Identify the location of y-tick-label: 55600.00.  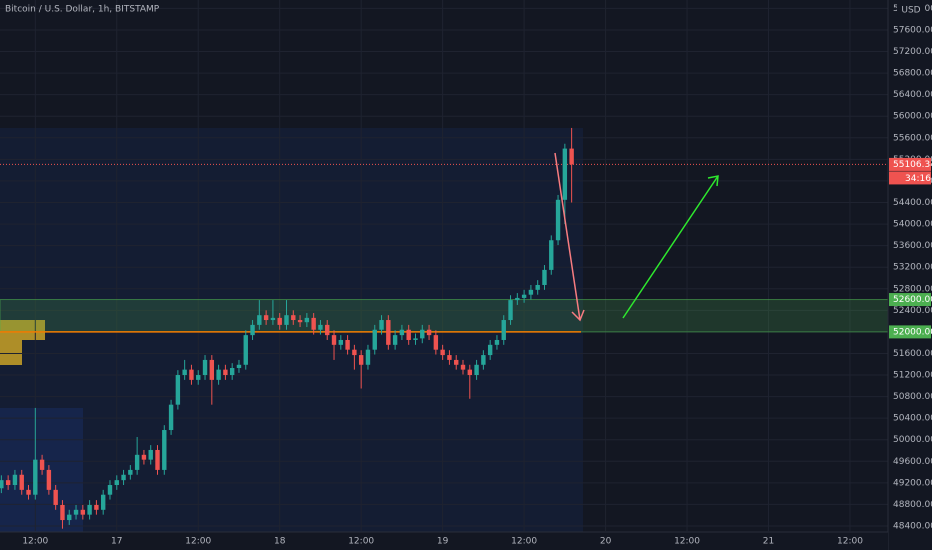
(912, 138).